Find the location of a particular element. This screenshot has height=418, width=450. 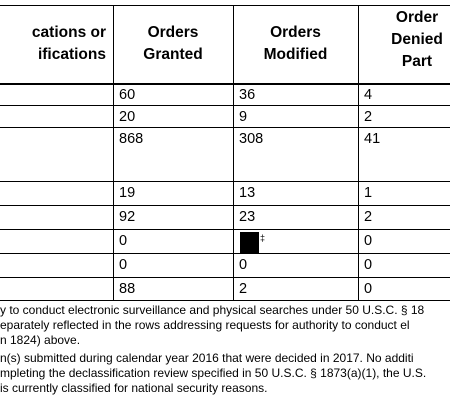

cell-denied: 4 is located at coordinates (368, 95).